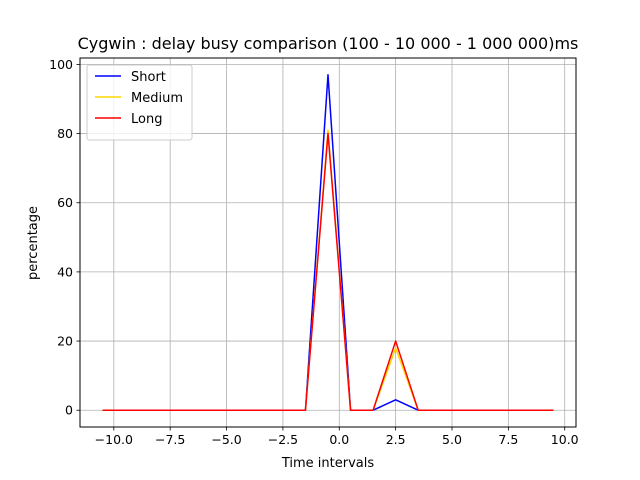  What do you see at coordinates (452, 439) in the screenshot?
I see `x-tick-label: 5.0` at bounding box center [452, 439].